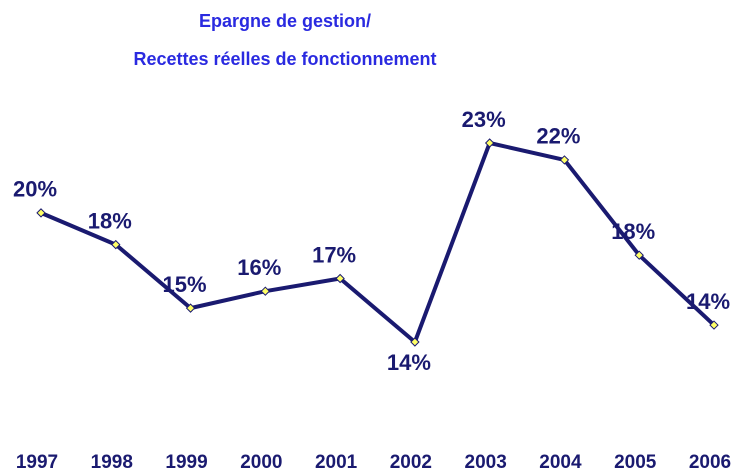 The height and width of the screenshot is (473, 744). Describe the element at coordinates (259, 267) in the screenshot. I see `data-label: 16%` at that location.